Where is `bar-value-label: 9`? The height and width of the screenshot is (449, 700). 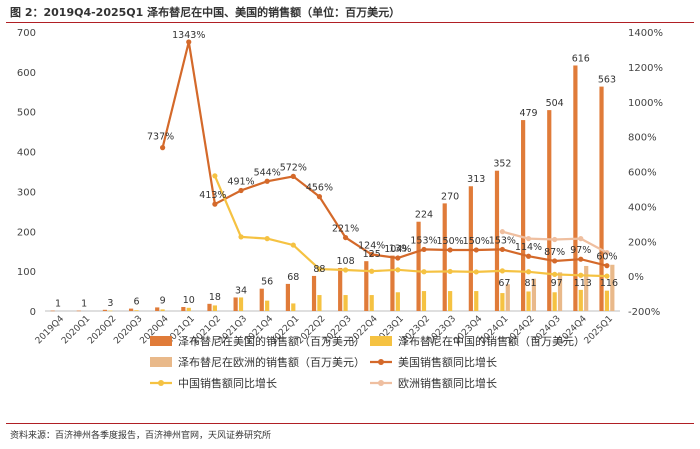 bar-value-label: 9 is located at coordinates (163, 300).